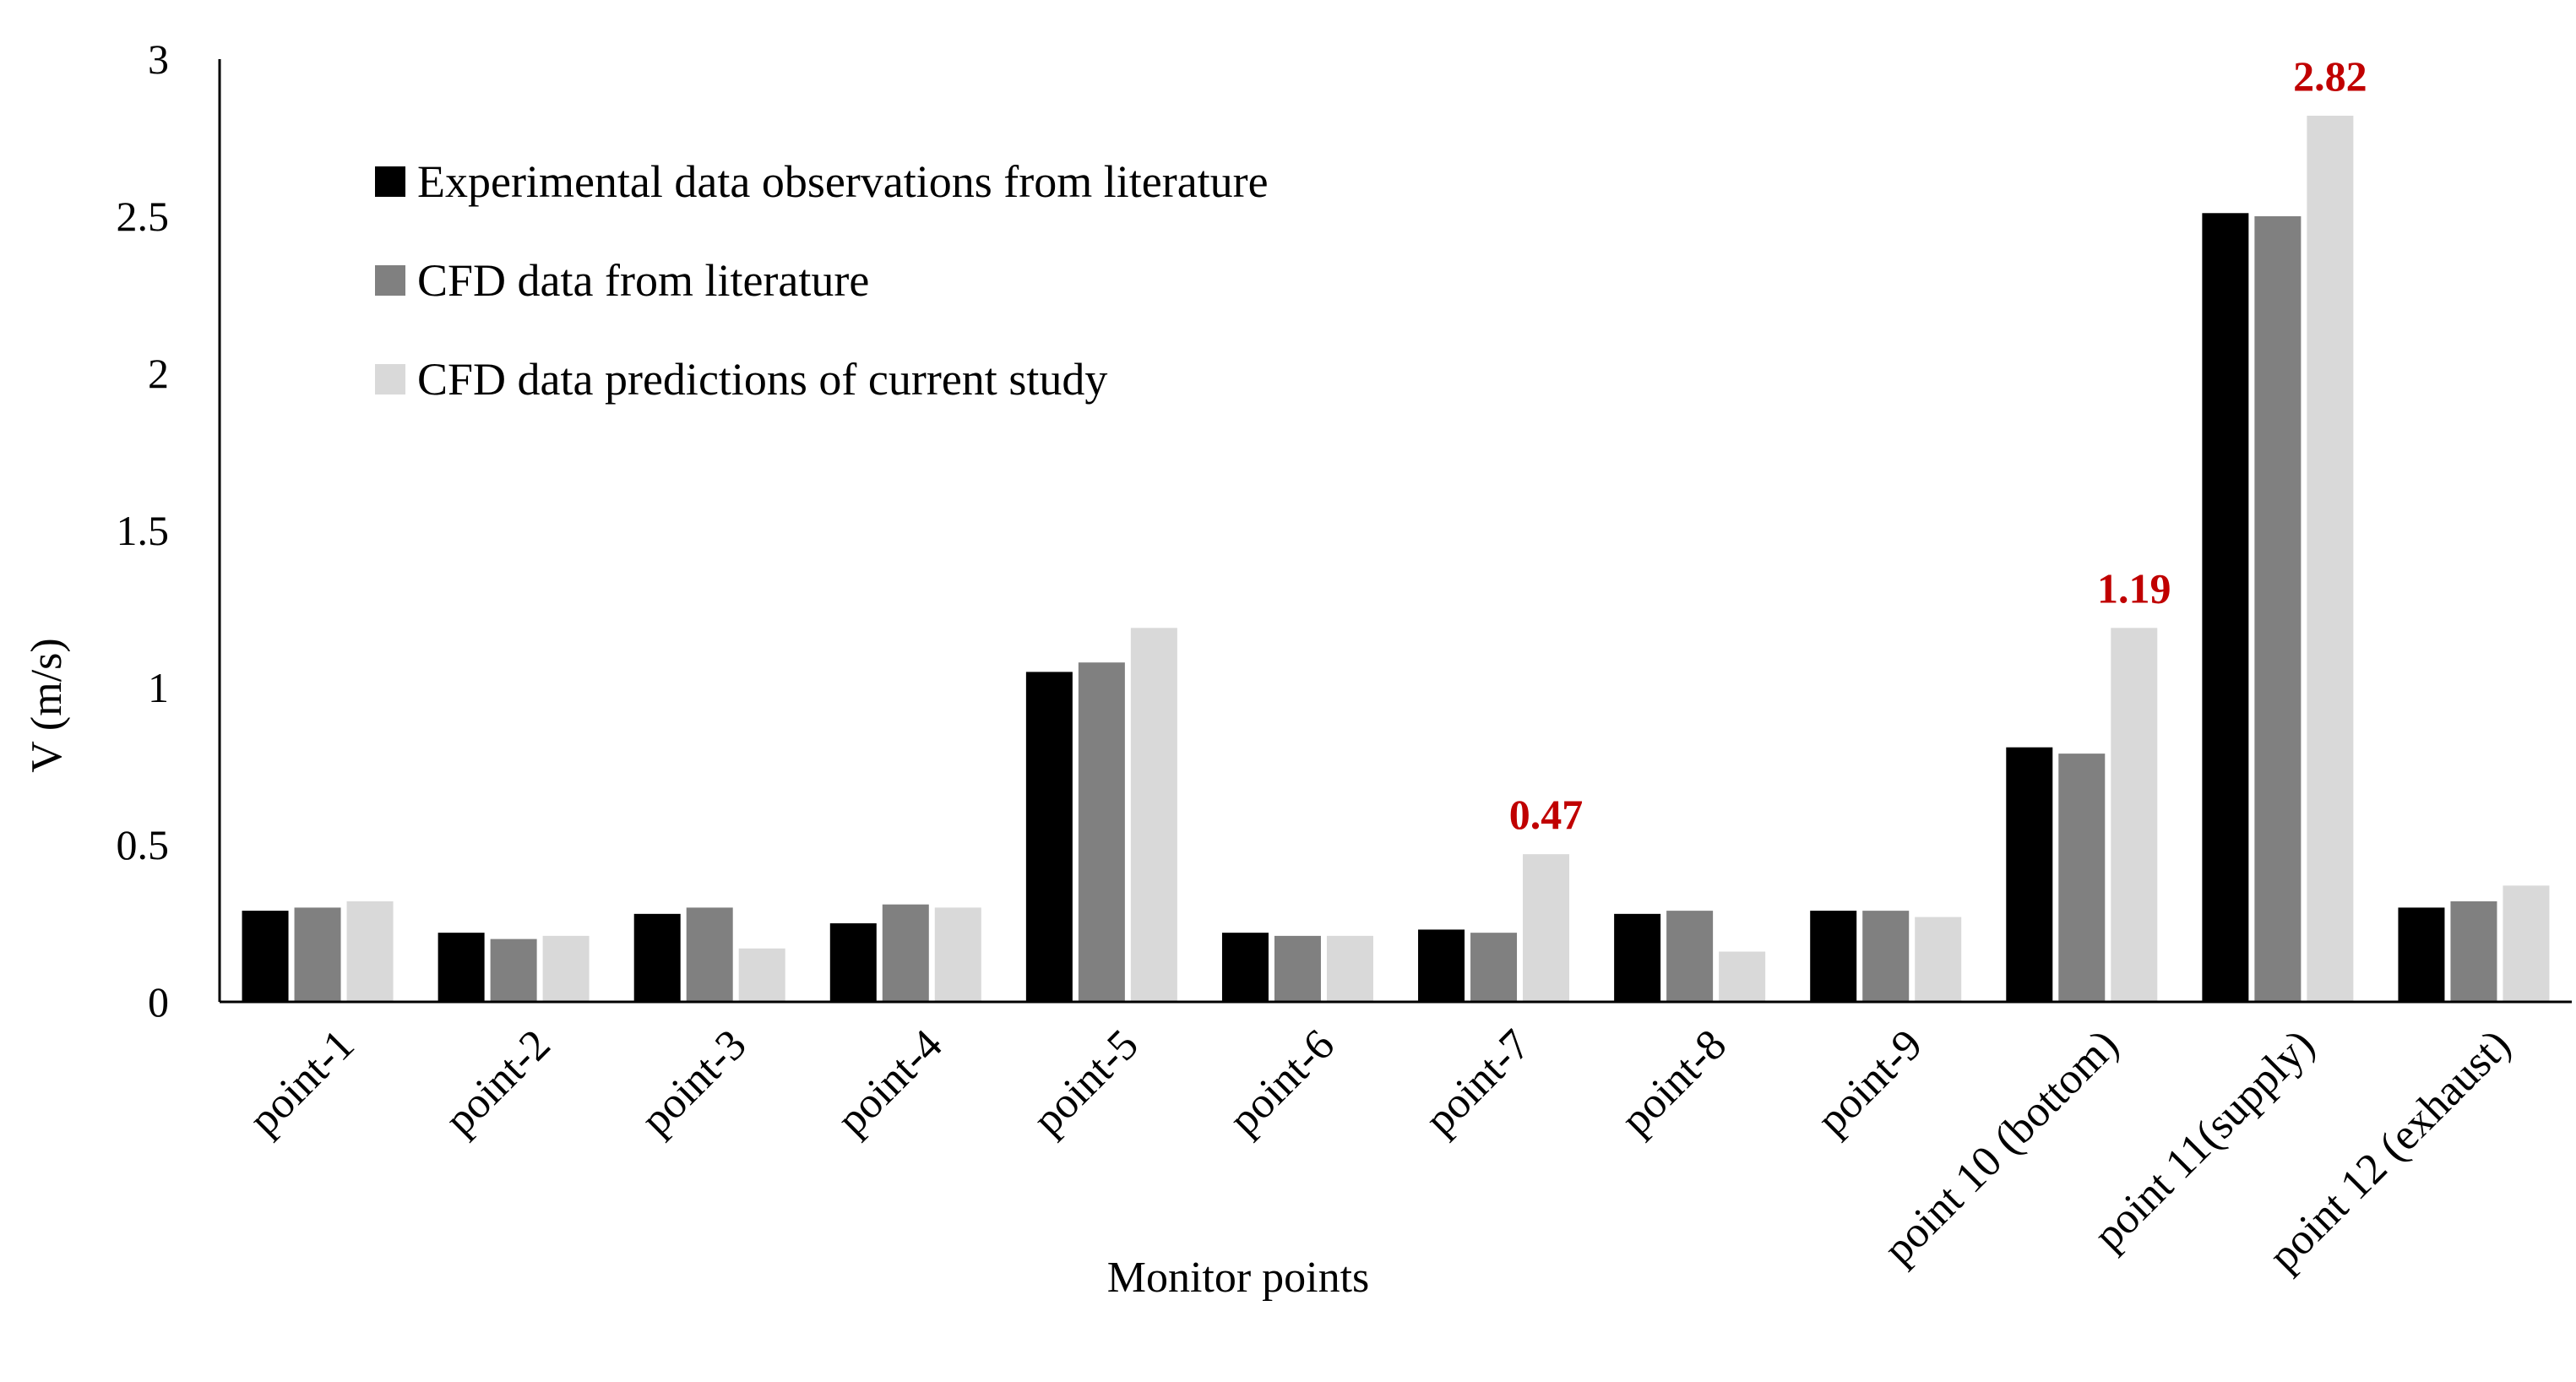  What do you see at coordinates (1282, 1082) in the screenshot?
I see `x-tick-label-point-6: point-6` at bounding box center [1282, 1082].